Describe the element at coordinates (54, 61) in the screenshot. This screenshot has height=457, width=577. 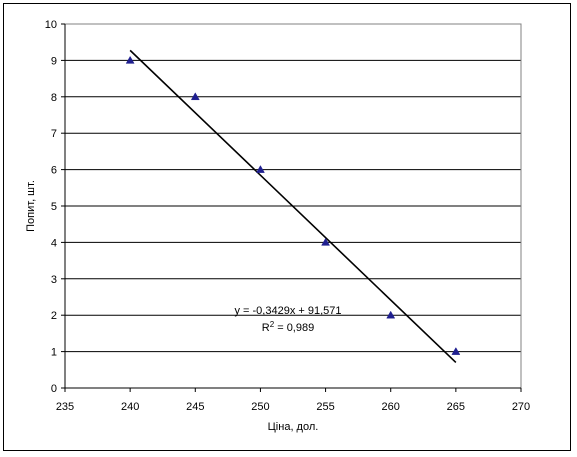
I see `y-tick-label-9: 9` at that location.